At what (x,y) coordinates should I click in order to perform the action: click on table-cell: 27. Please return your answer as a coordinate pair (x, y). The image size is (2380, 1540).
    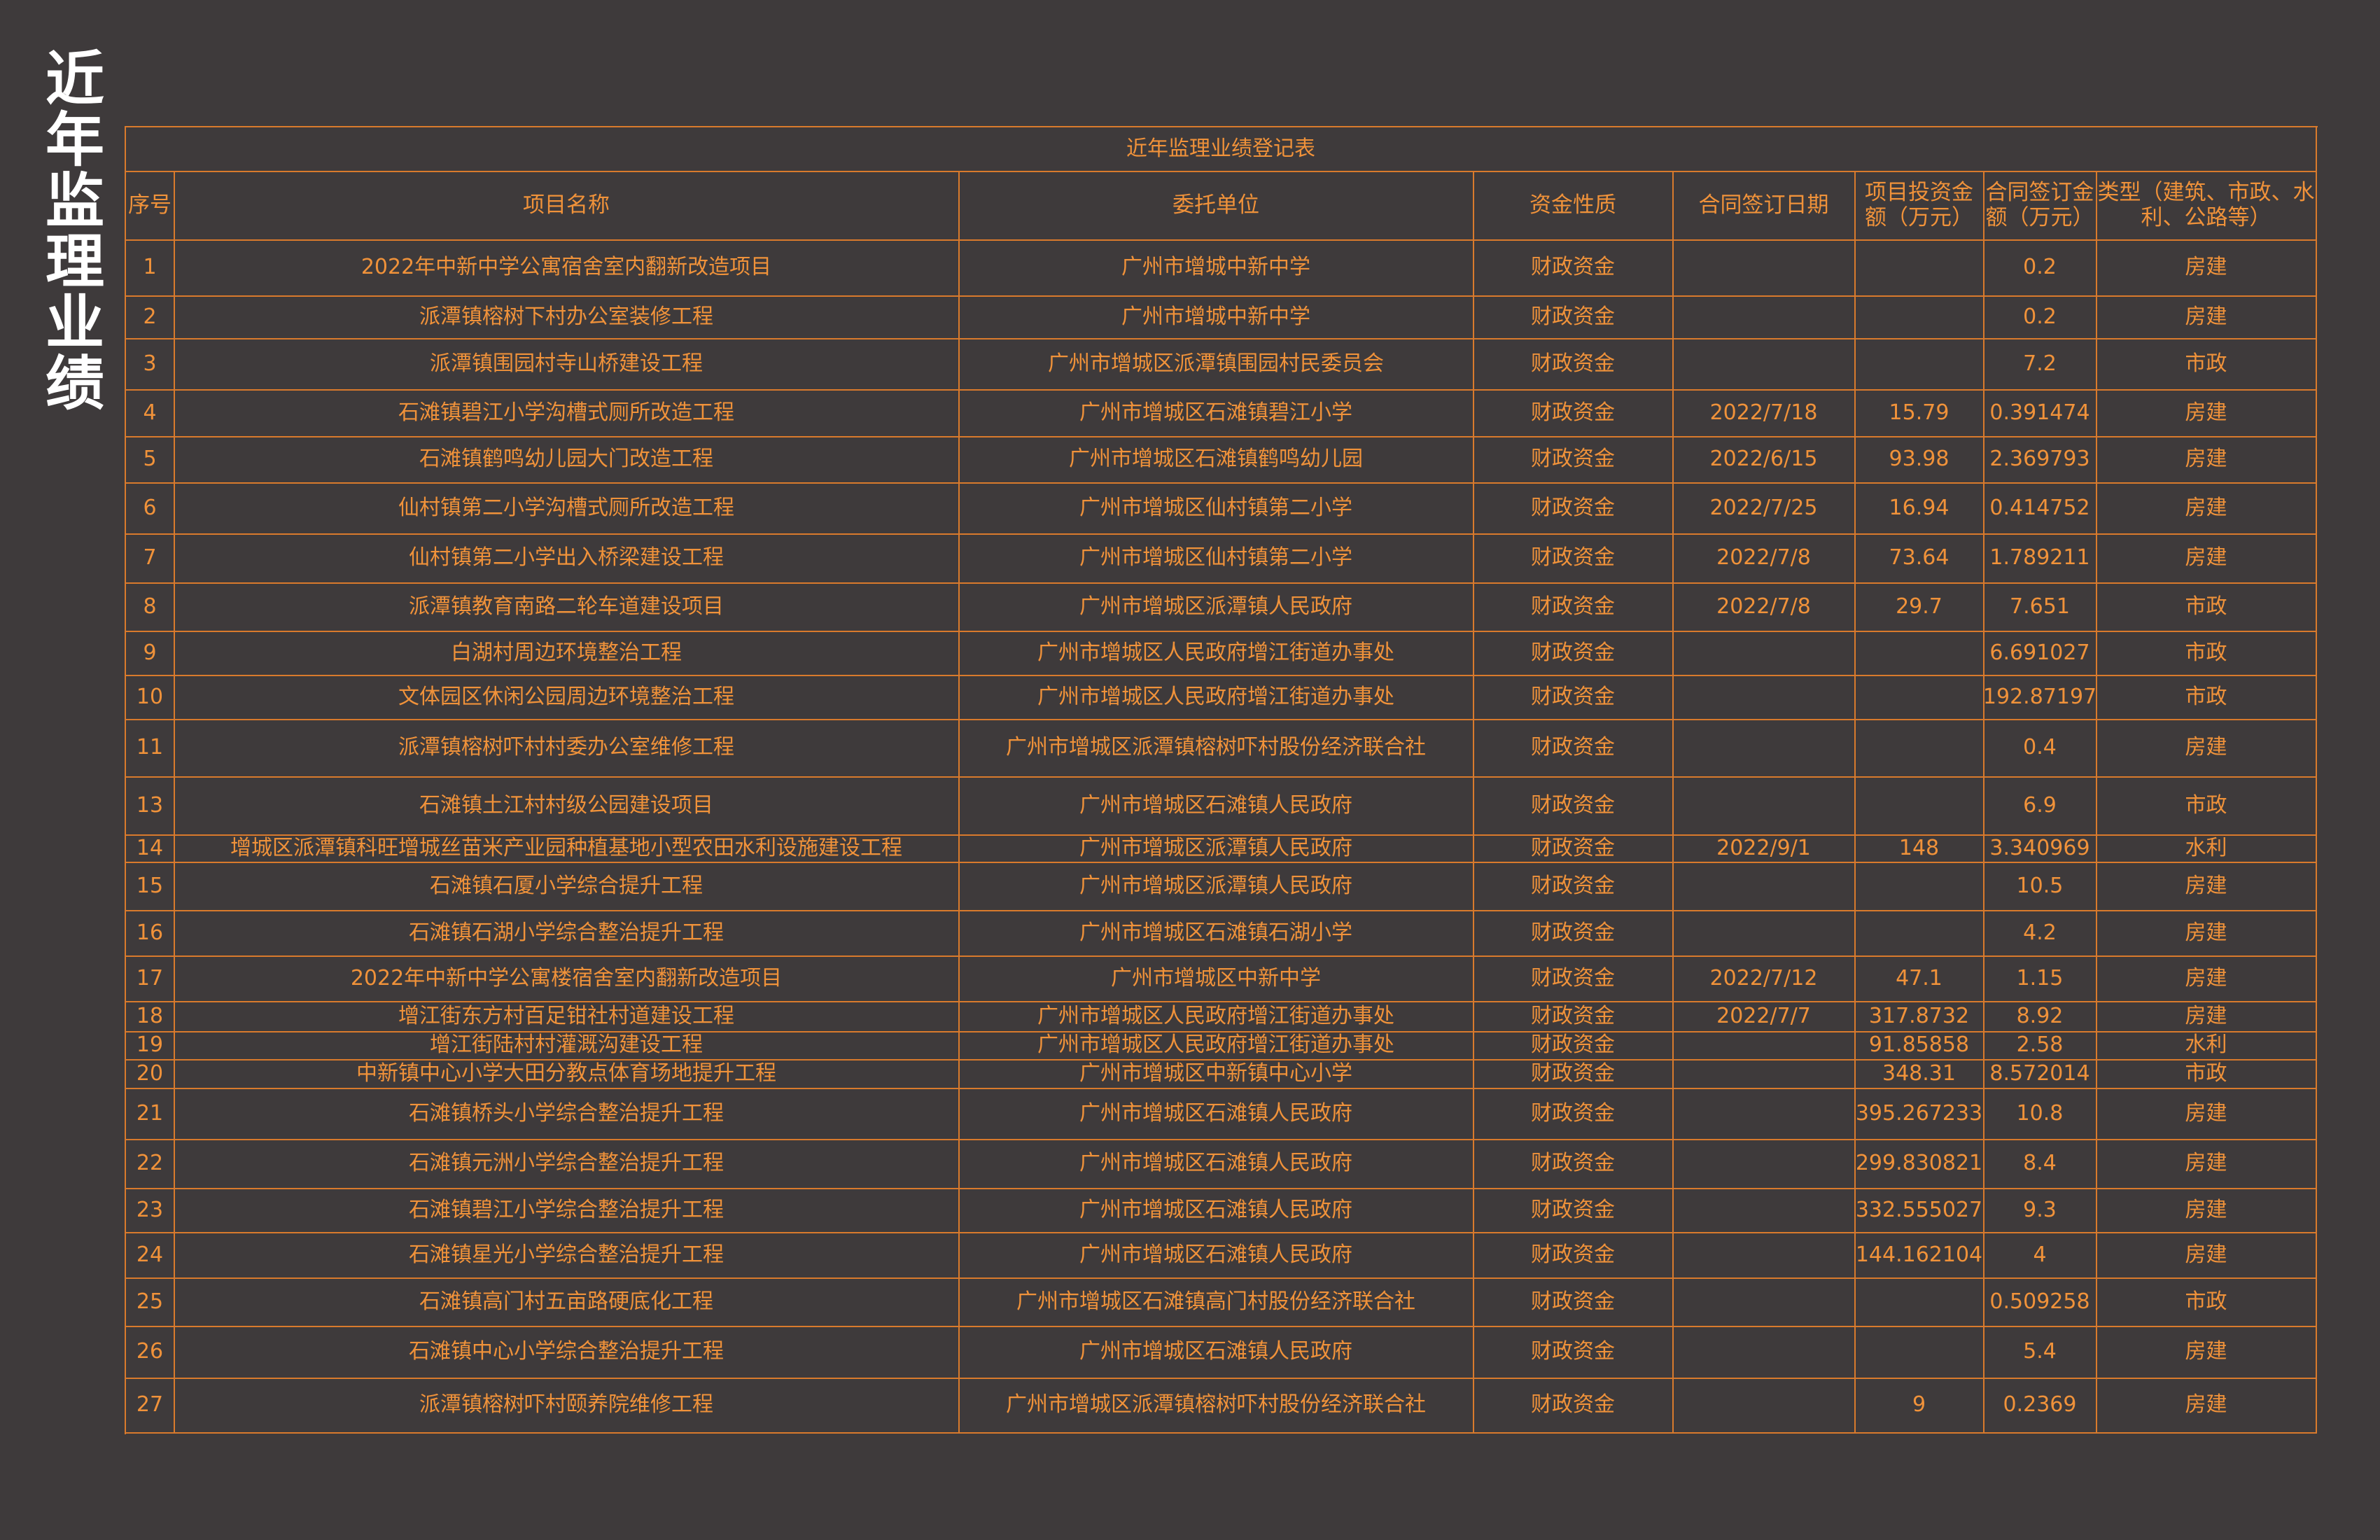
    Looking at the image, I should click on (150, 1406).